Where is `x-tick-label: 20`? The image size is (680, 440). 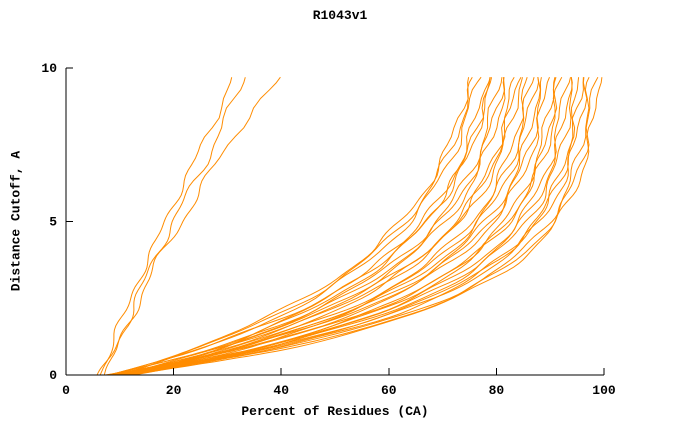
x-tick-label: 20 is located at coordinates (174, 390).